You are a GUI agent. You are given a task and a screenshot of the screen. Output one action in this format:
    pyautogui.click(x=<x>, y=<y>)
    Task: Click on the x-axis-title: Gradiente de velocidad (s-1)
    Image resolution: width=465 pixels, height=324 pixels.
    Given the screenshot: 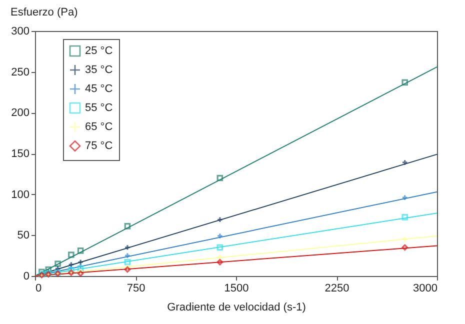 What is the action you would take?
    pyautogui.click(x=236, y=308)
    